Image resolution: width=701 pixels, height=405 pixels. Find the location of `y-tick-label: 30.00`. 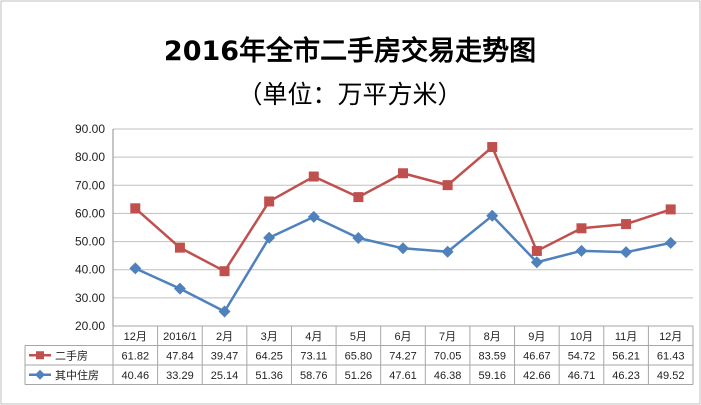

y-tick-label: 30.00 is located at coordinates (90, 298).